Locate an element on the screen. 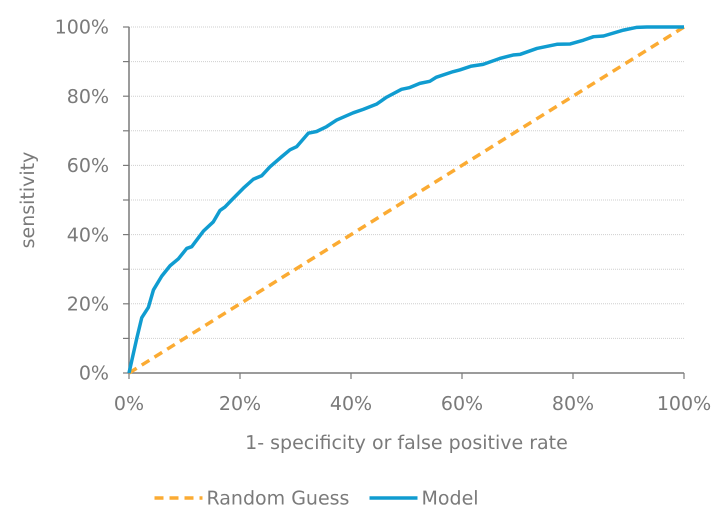 This screenshot has width=719, height=511. y-tick-label: 0% is located at coordinates (93, 373).